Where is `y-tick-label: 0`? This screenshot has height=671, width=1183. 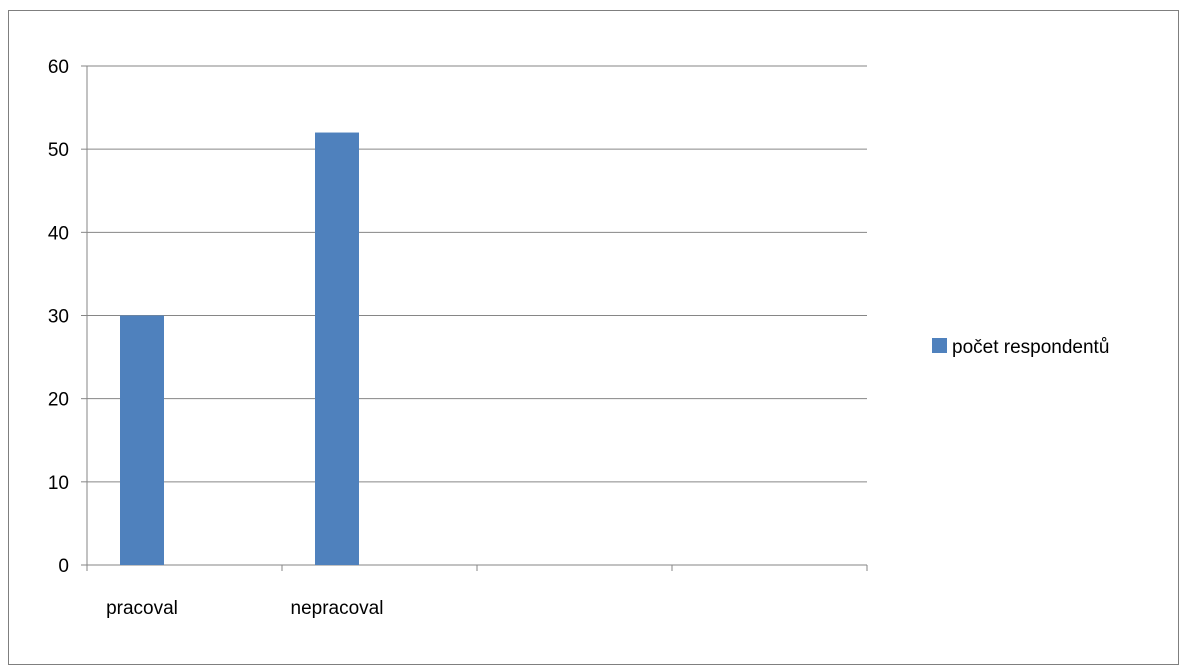
y-tick-label: 0 is located at coordinates (63, 566).